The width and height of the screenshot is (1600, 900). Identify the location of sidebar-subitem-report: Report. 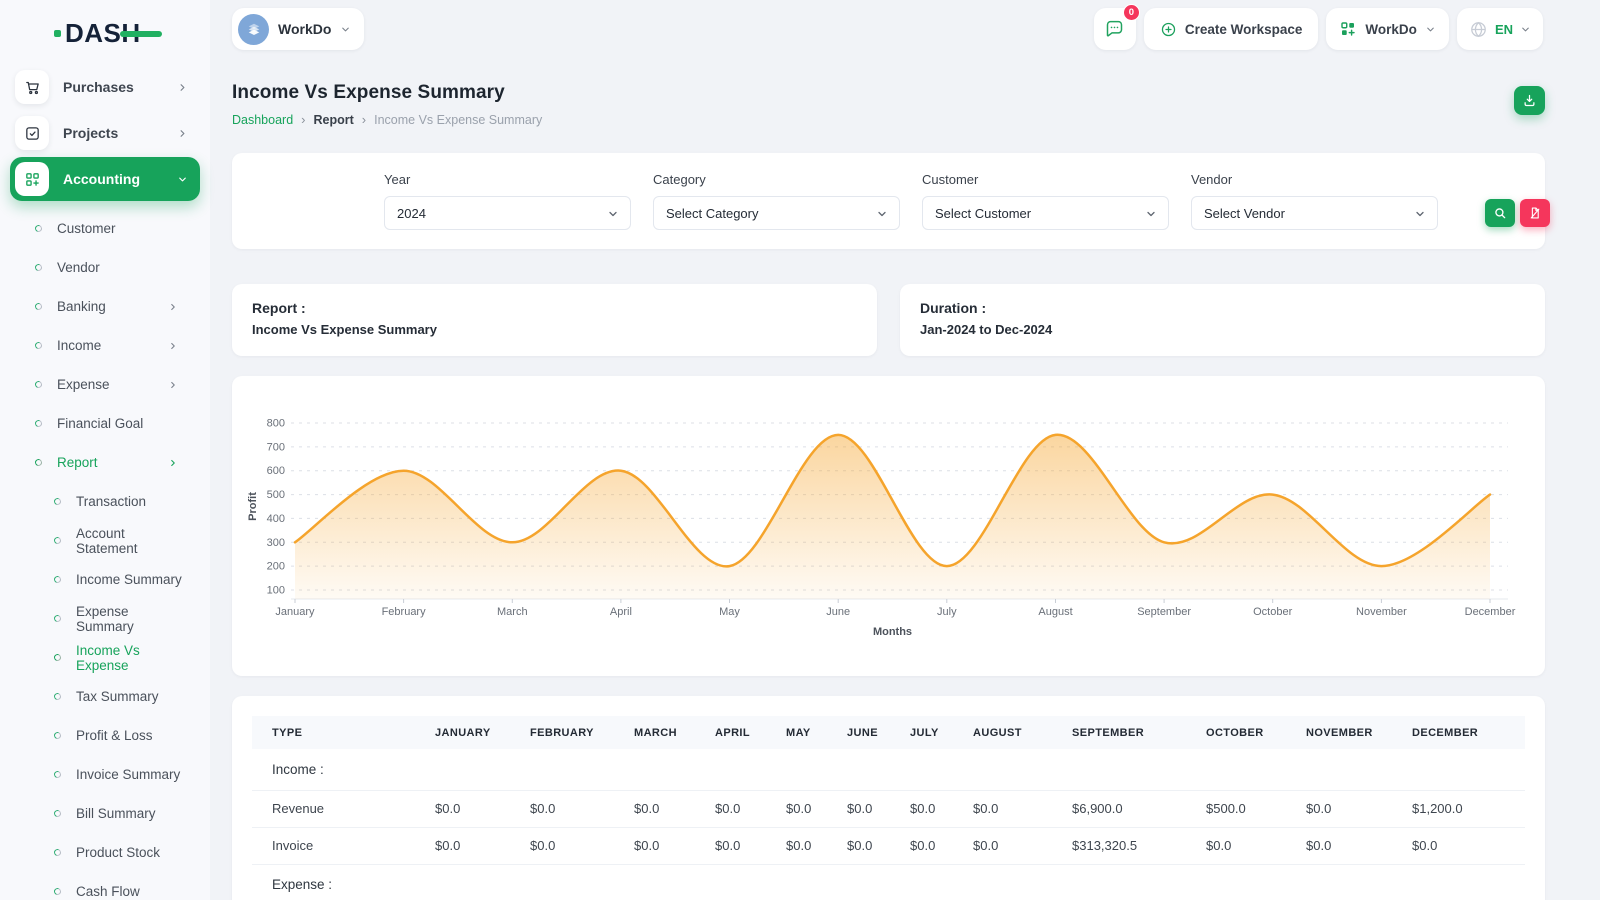
(105, 462).